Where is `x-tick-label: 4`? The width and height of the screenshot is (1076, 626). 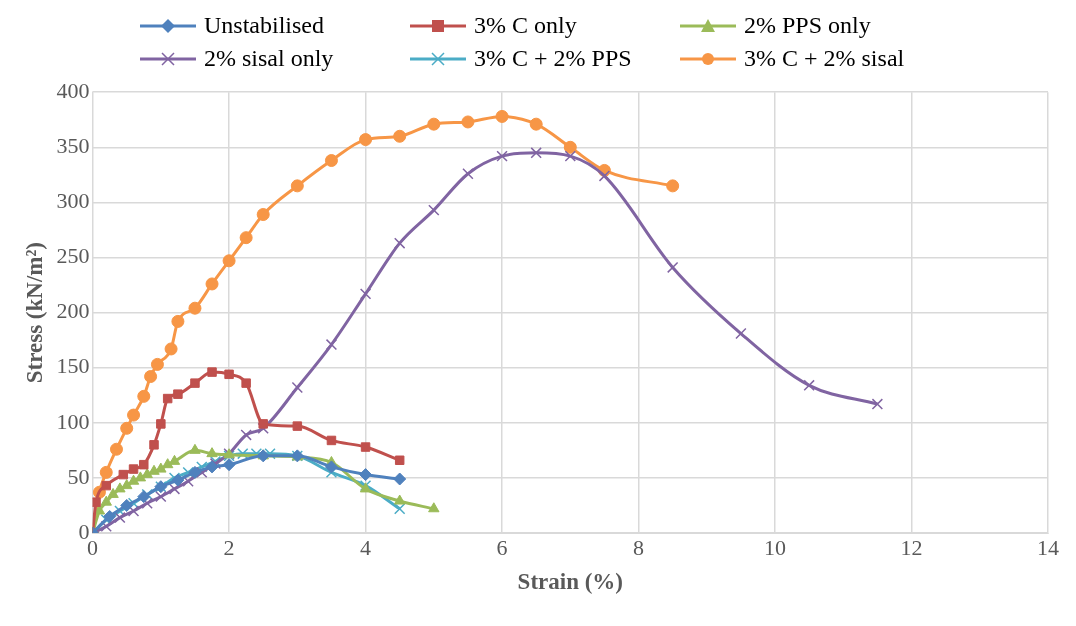 x-tick-label: 4 is located at coordinates (366, 547).